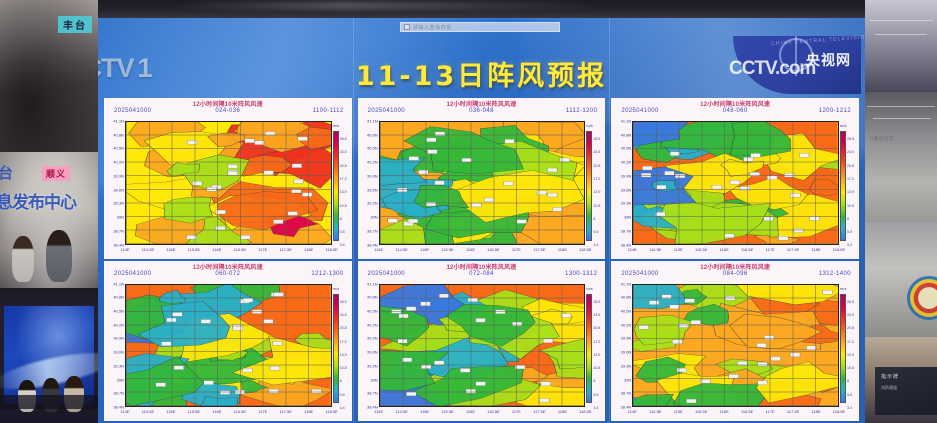 The image size is (937, 423). I want to click on video-feed-corridor, so click(901, 46).